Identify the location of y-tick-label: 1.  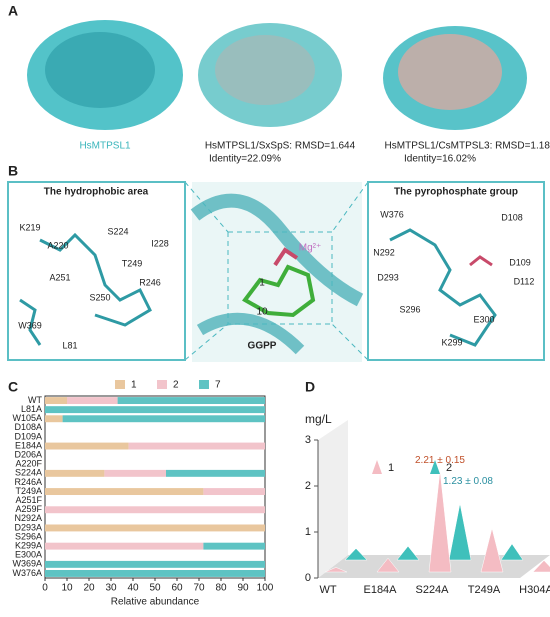
(308, 532).